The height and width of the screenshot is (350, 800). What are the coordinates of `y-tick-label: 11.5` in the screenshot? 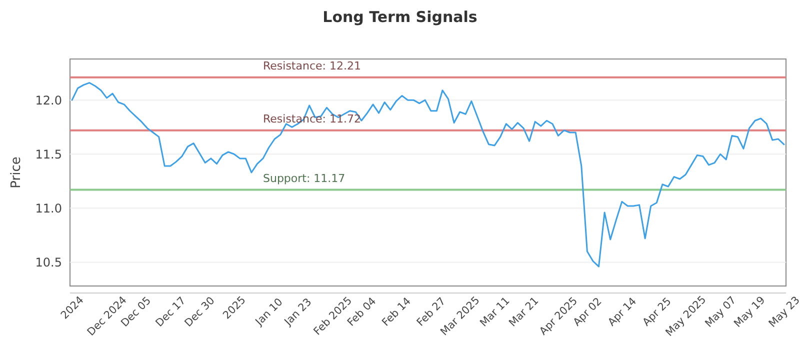 It's located at (48, 154).